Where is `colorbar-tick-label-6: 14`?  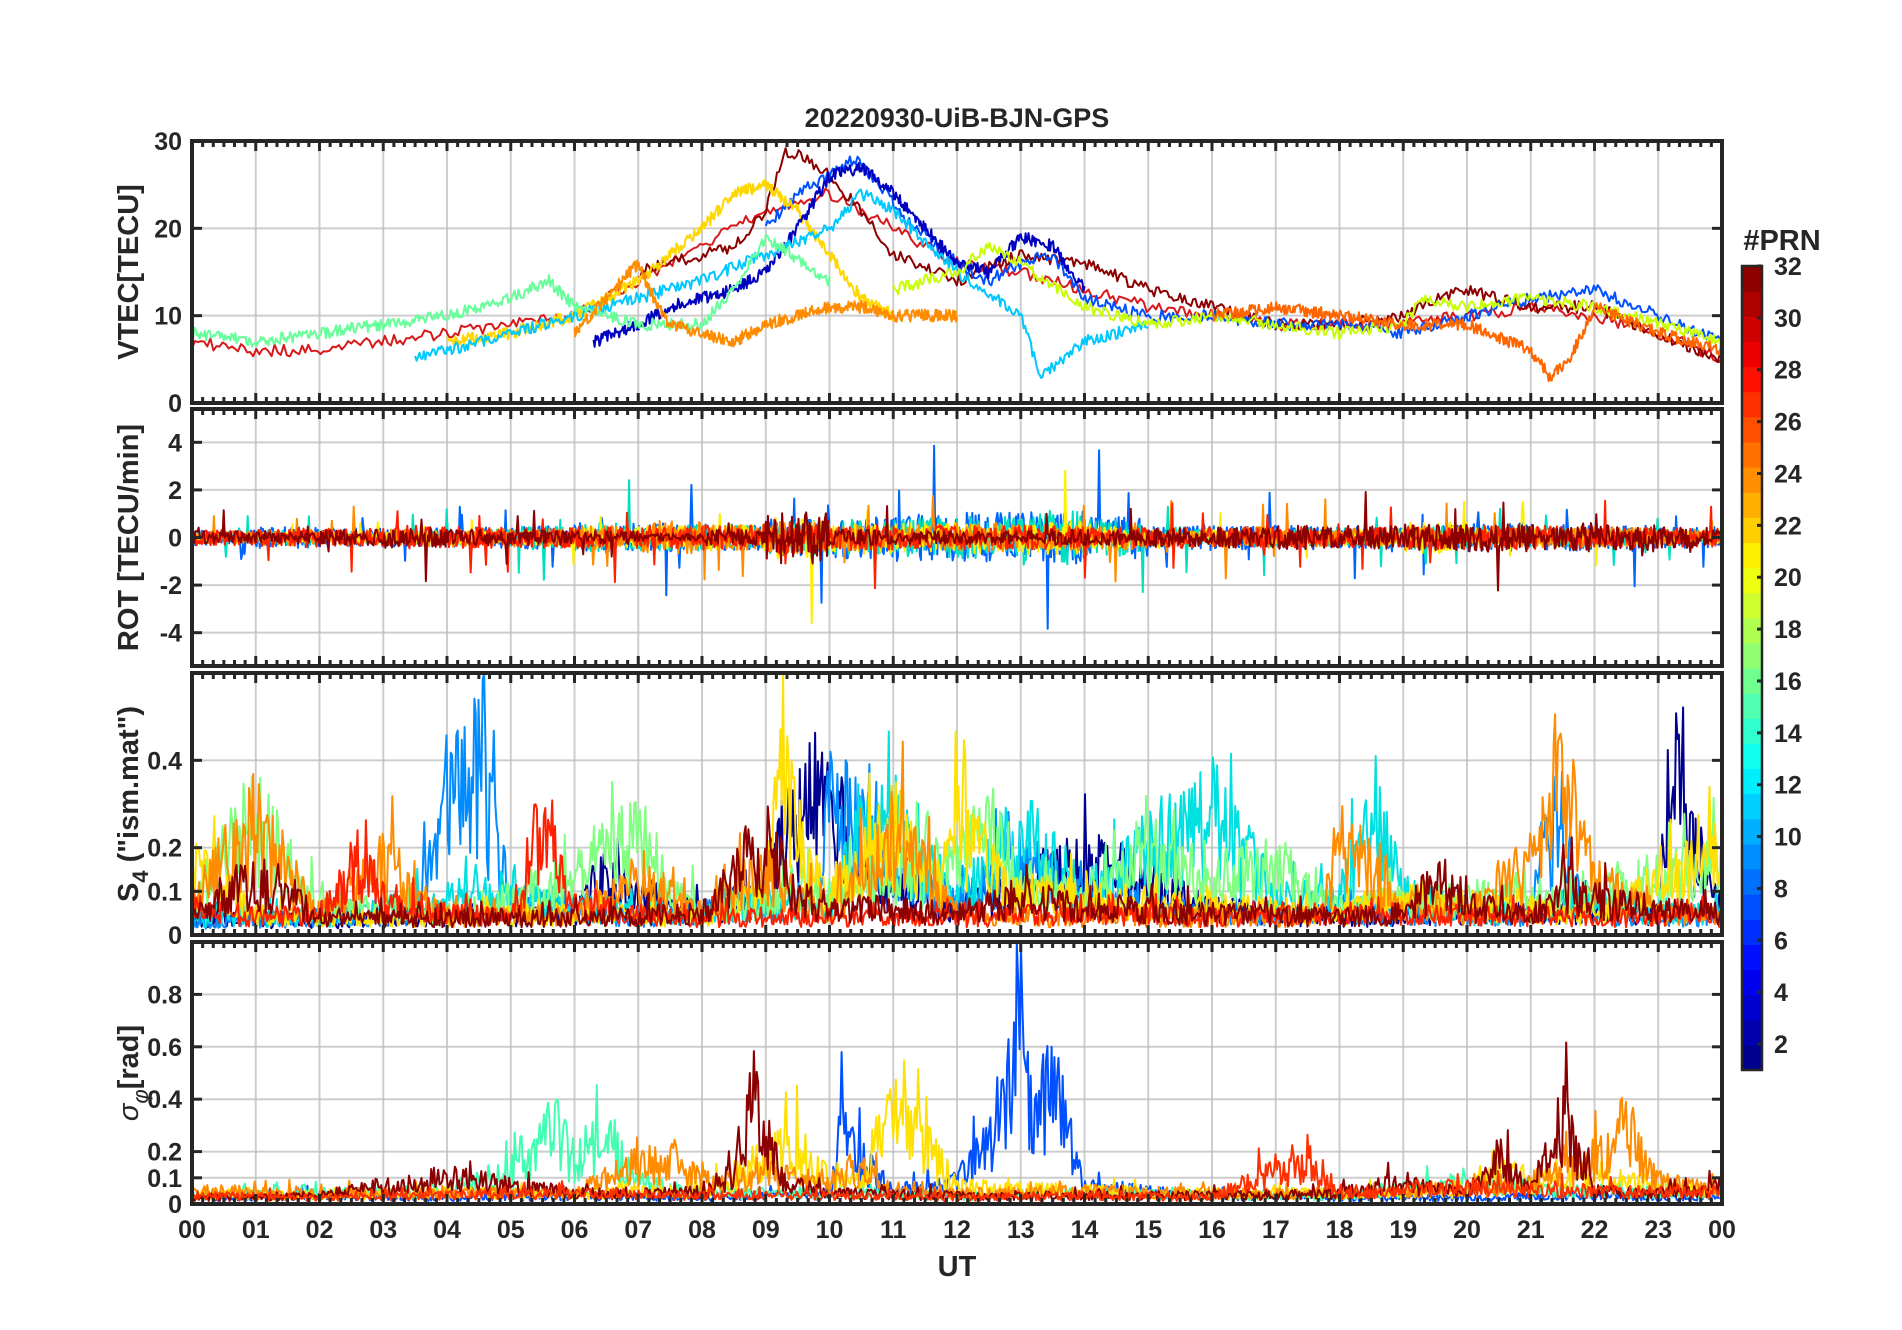 colorbar-tick-label-6: 14 is located at coordinates (1788, 734).